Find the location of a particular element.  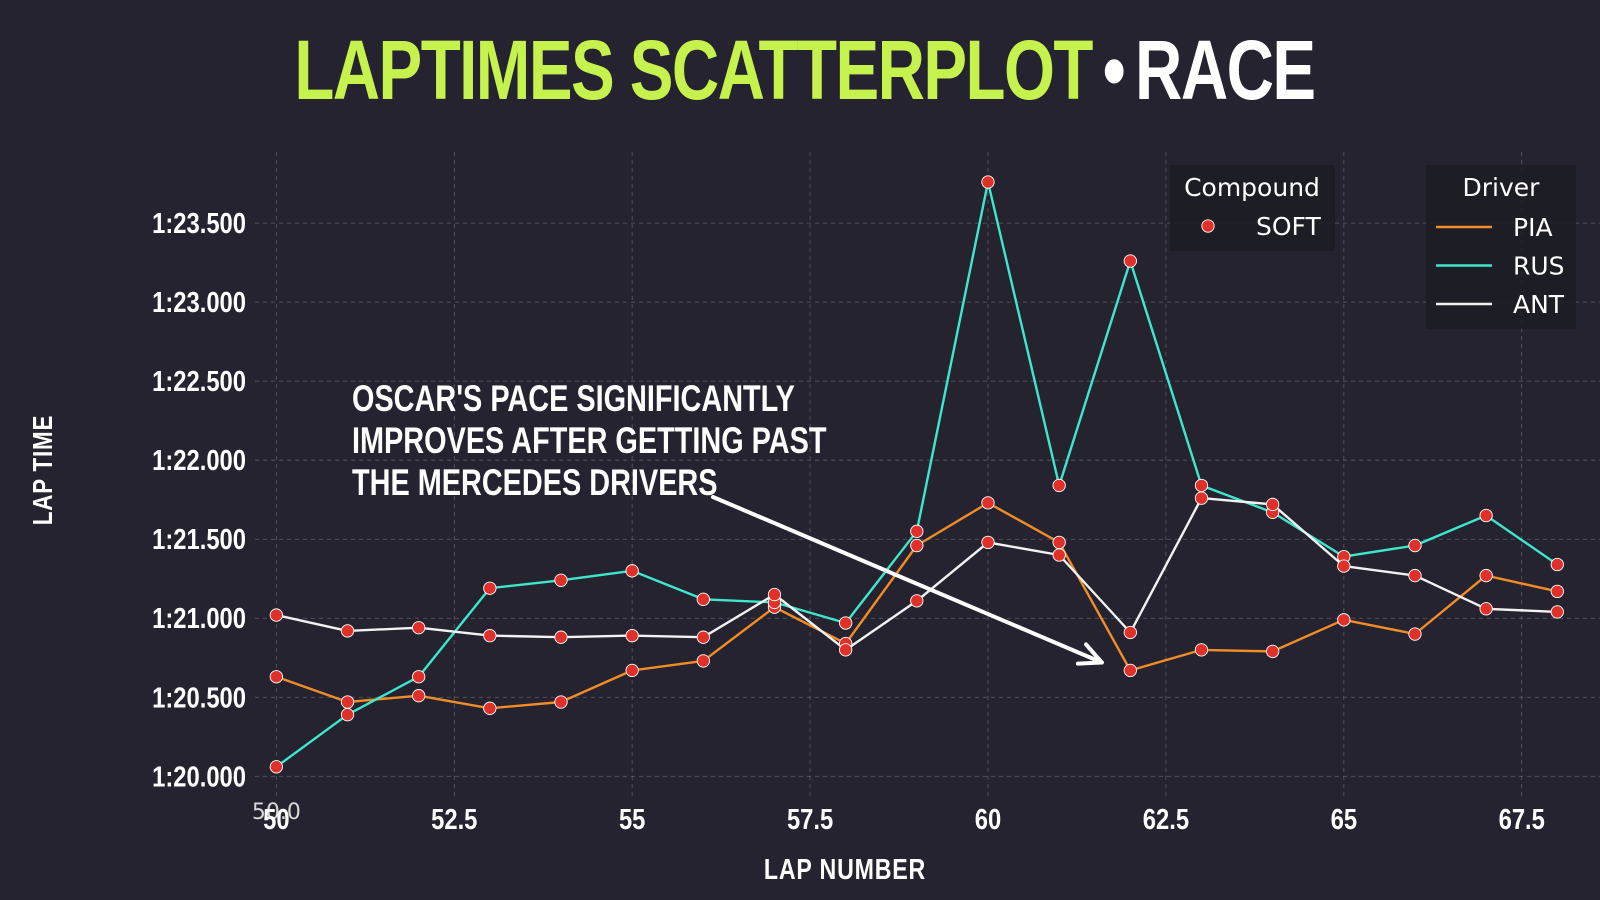

annotation-text: THE MERCEDES DRIVERS is located at coordinates (535, 483).